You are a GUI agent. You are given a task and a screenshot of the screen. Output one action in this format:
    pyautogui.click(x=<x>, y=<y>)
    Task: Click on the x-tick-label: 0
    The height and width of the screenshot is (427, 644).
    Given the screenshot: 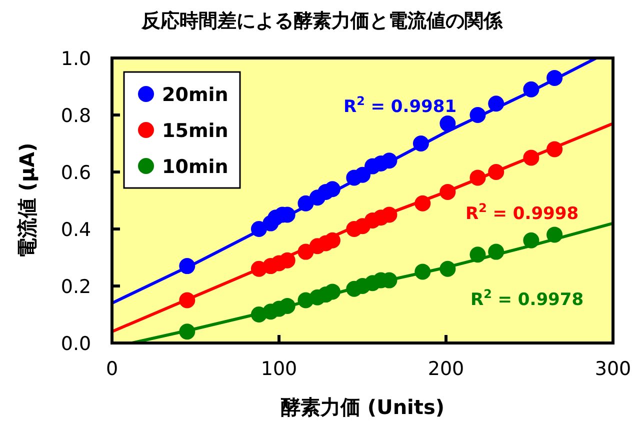 What is the action you would take?
    pyautogui.click(x=112, y=369)
    